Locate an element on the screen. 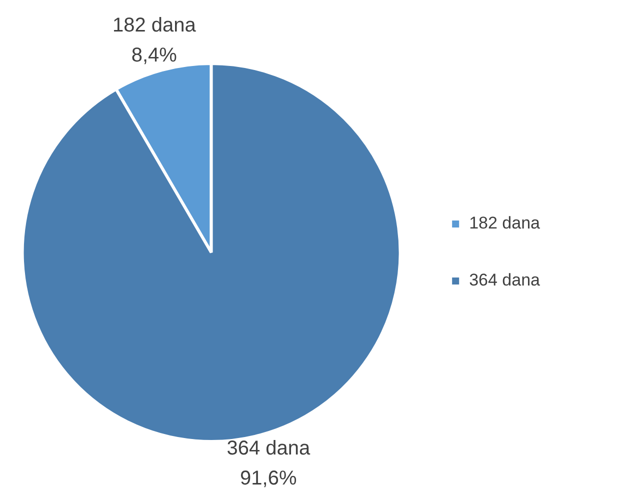 The height and width of the screenshot is (500, 620). slice-label: 364 dana is located at coordinates (269, 448).